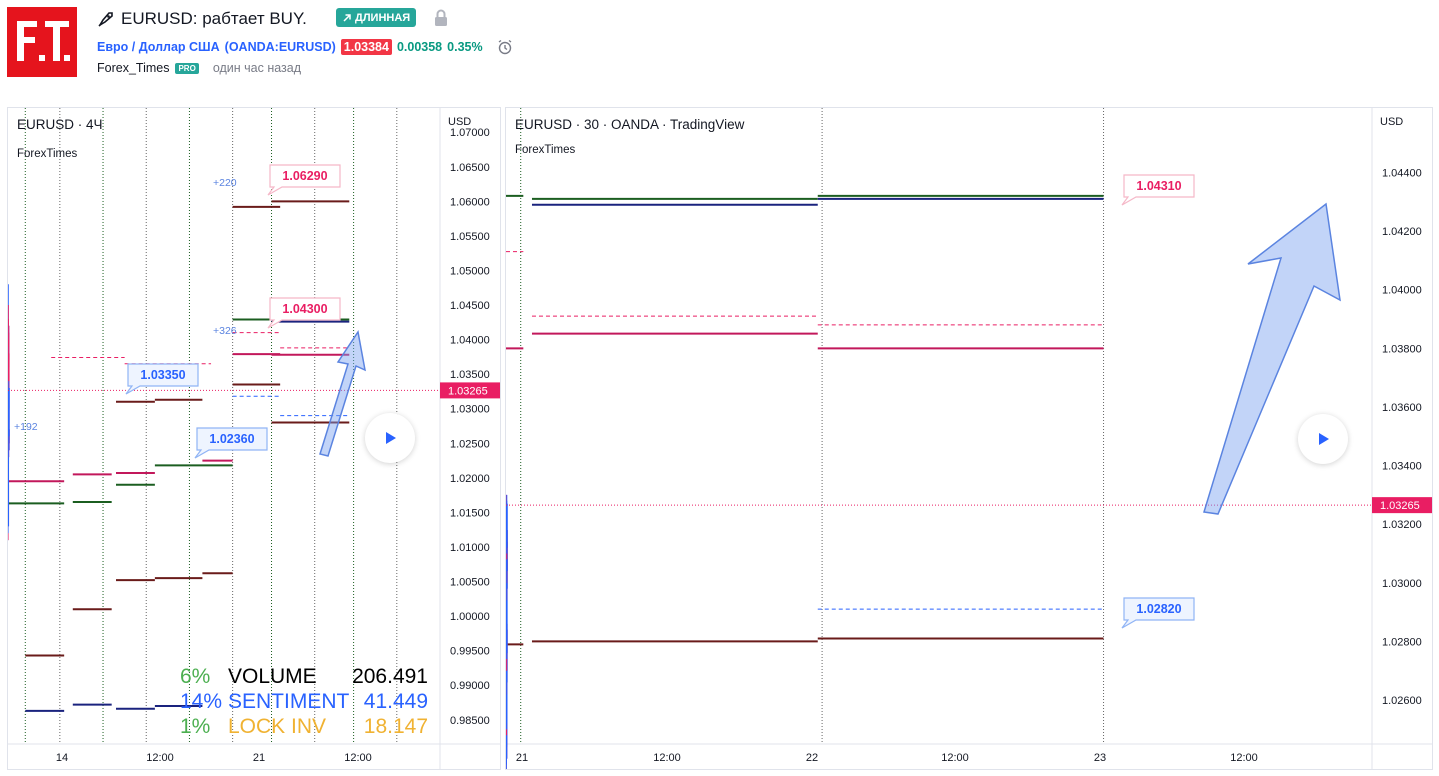 The image size is (1439, 776). I want to click on author-line: Forex_Times PRO один час назад, so click(199, 68).